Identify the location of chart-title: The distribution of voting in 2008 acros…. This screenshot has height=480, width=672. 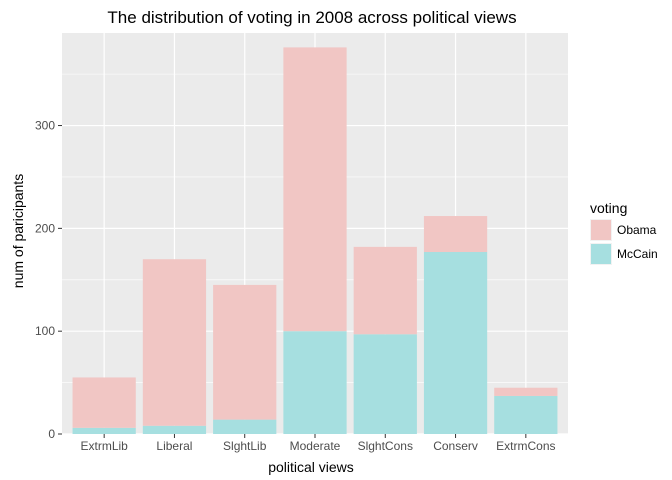
(311, 17).